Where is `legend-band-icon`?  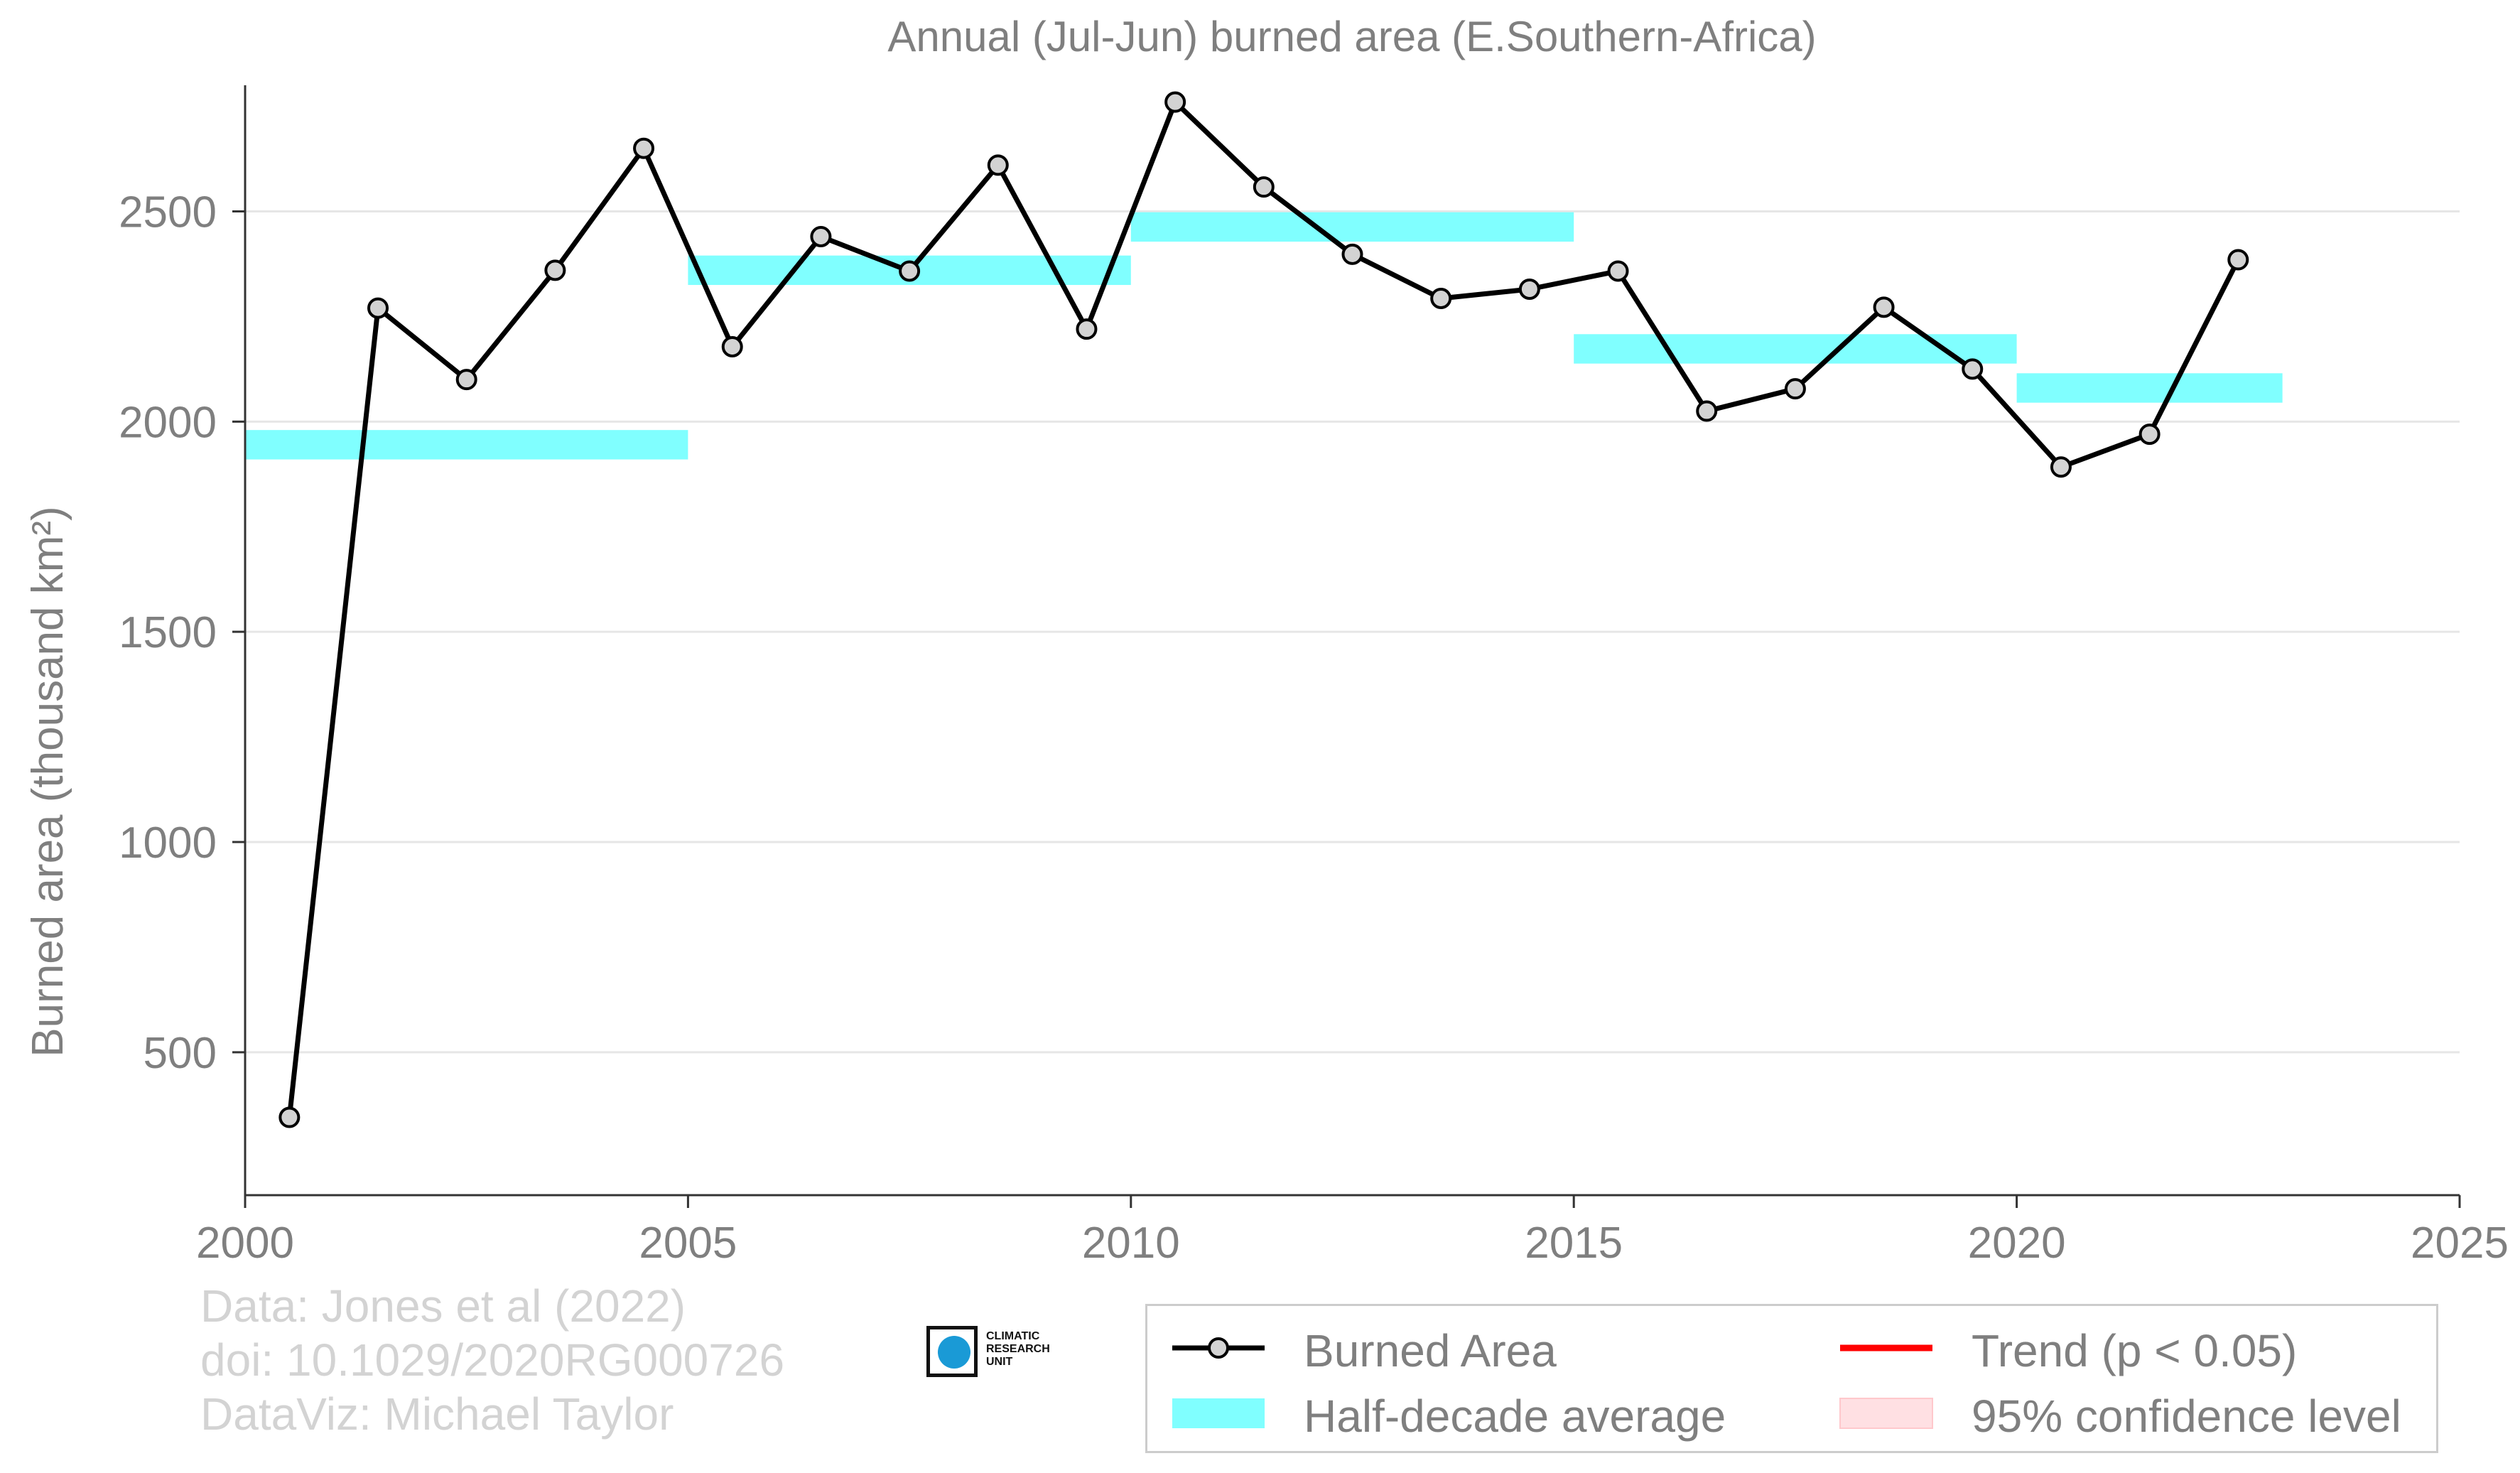
legend-band-icon is located at coordinates (1218, 1413).